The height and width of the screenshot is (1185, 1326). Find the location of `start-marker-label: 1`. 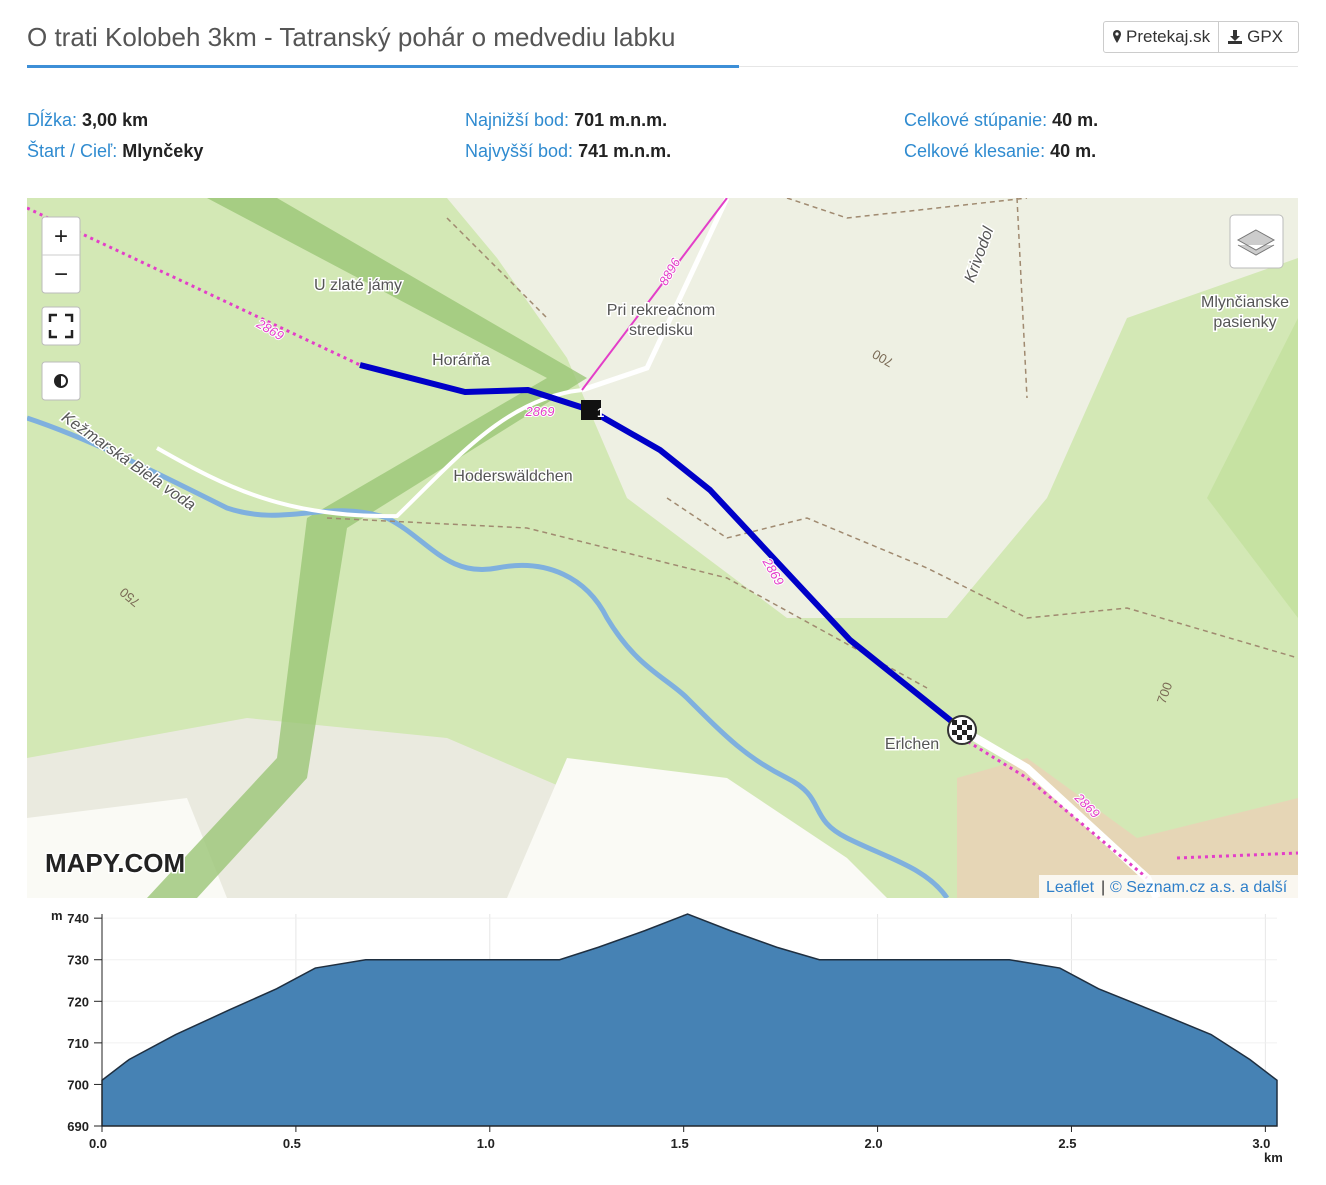

start-marker-label: 1 is located at coordinates (600, 412).